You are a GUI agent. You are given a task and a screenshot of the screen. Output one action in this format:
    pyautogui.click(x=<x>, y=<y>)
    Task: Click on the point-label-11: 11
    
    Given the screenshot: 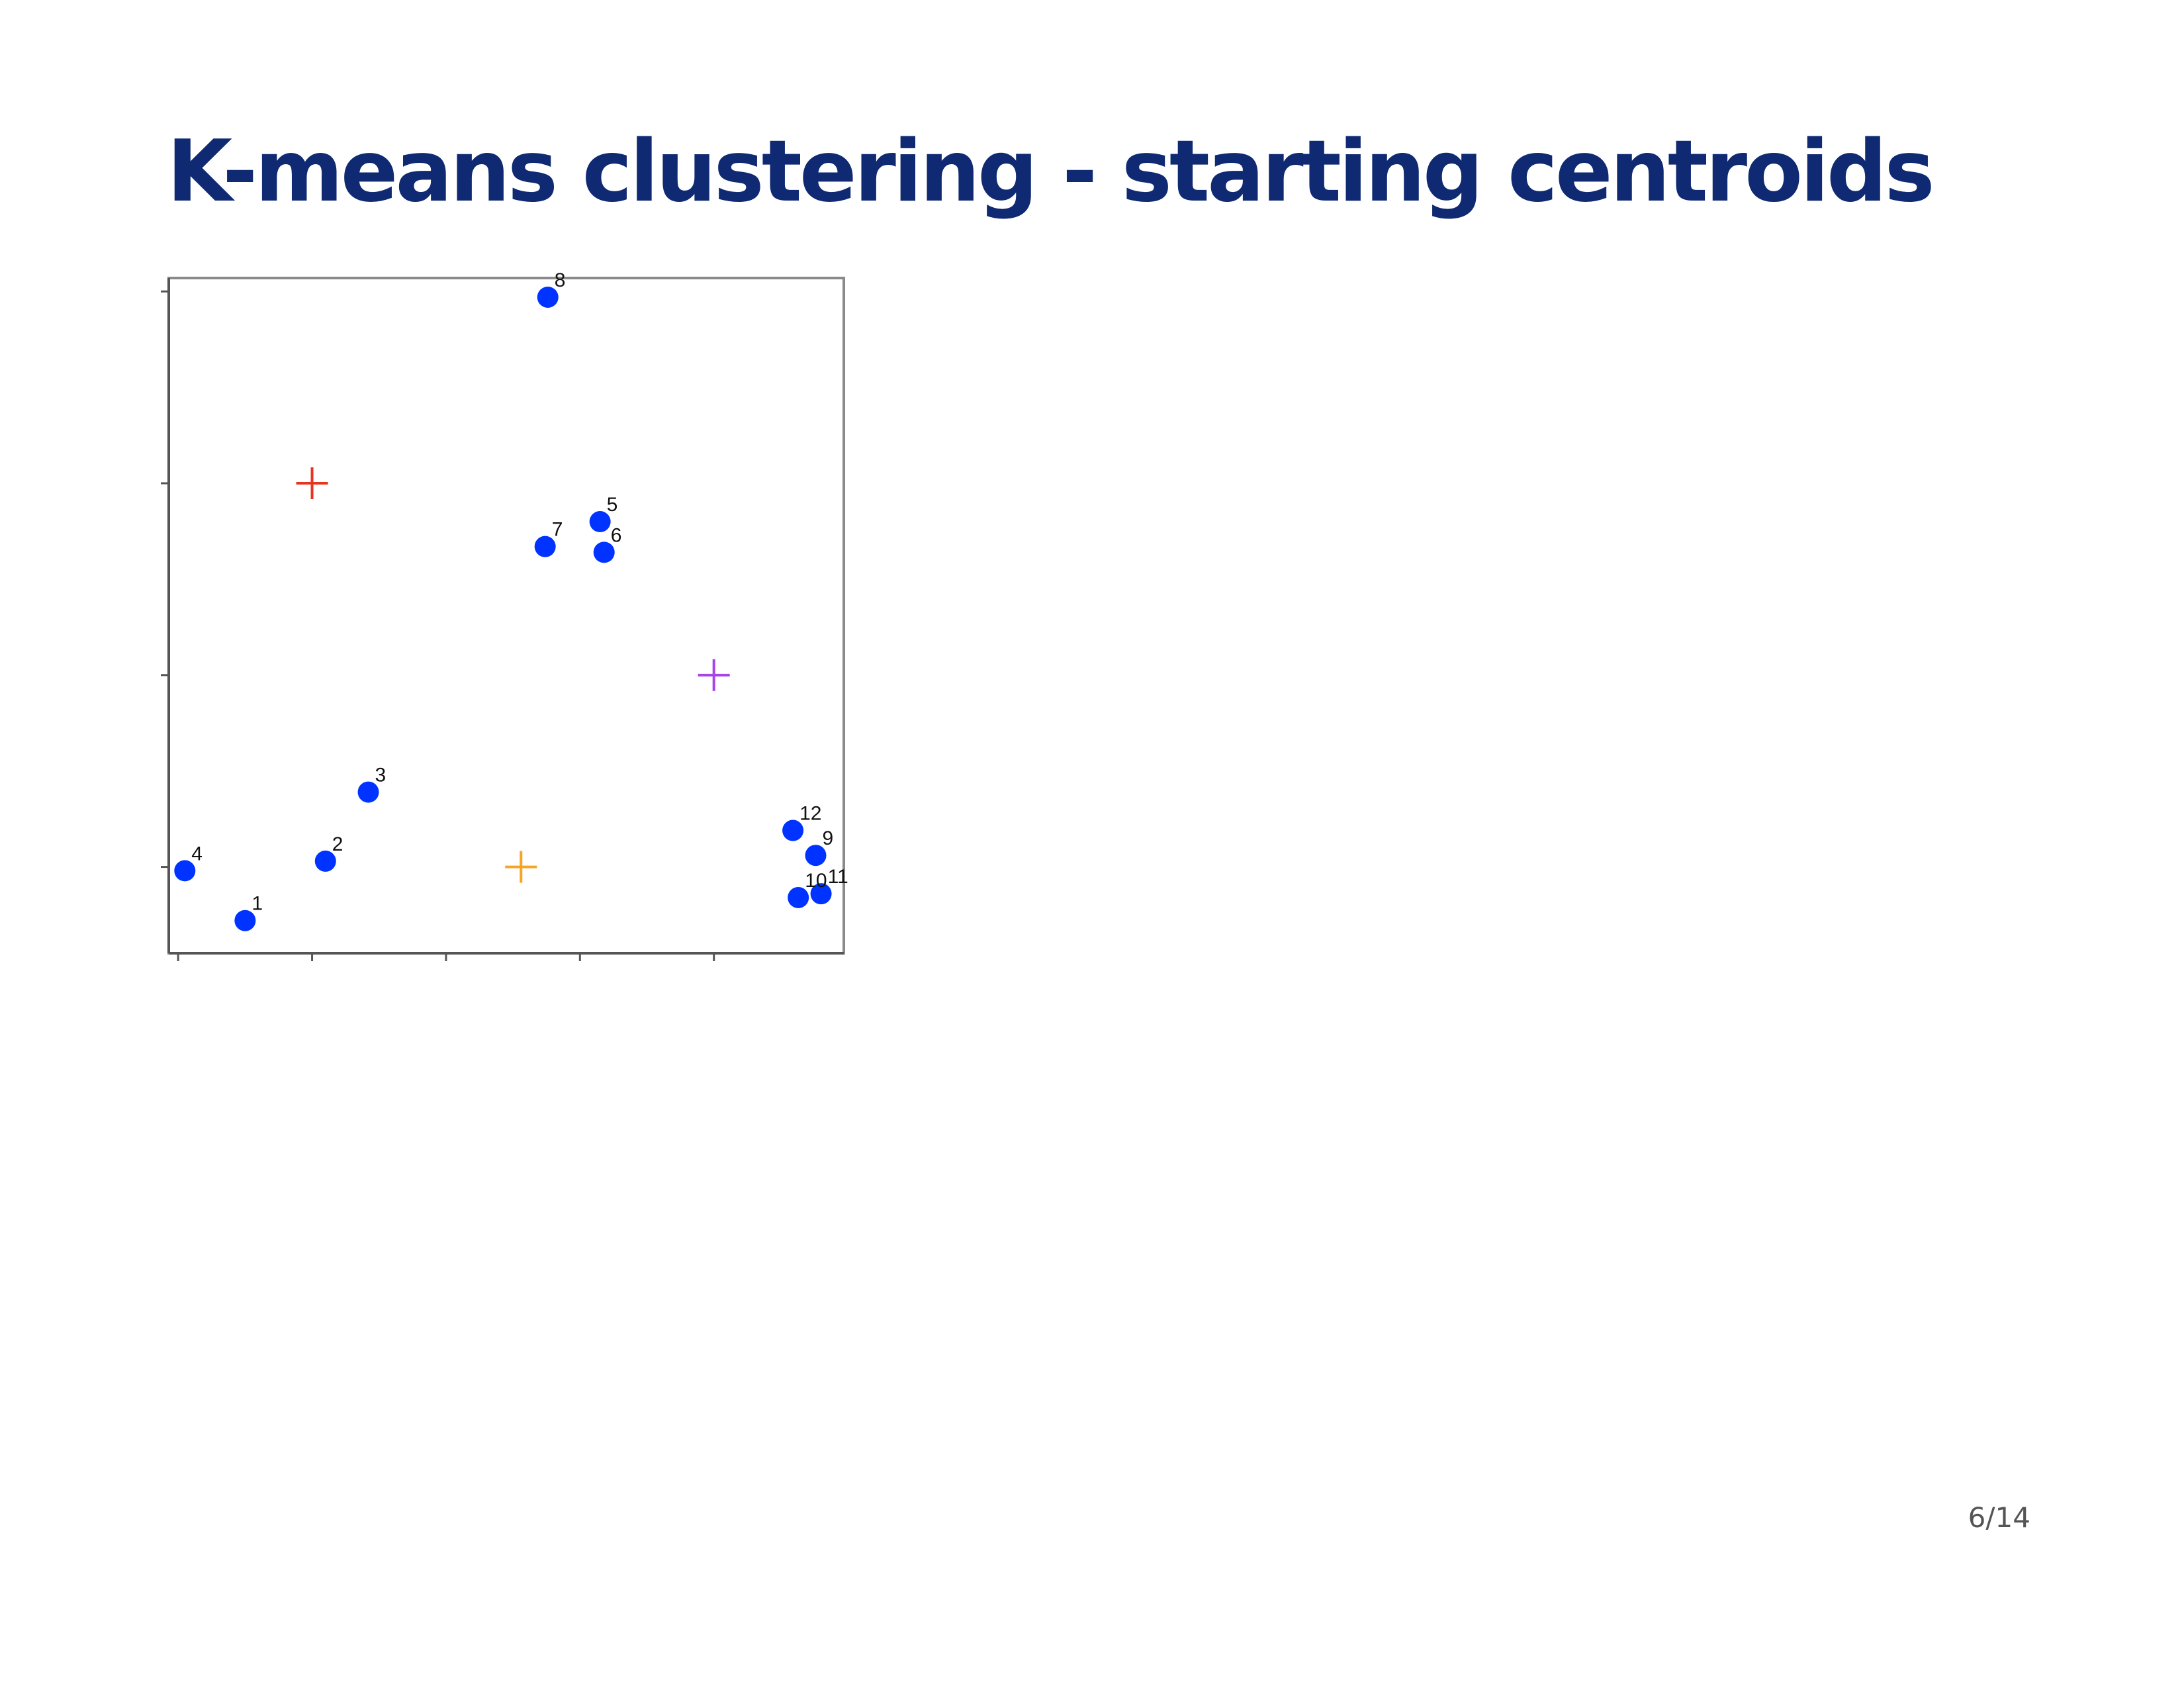 What is the action you would take?
    pyautogui.click(x=838, y=877)
    